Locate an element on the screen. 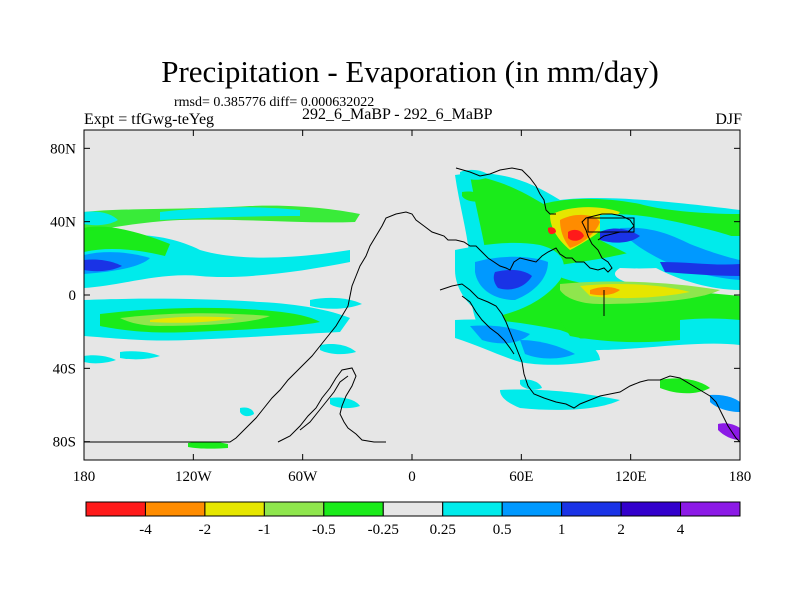 The width and height of the screenshot is (800, 600). spac-yellow is located at coordinates (192, 319).